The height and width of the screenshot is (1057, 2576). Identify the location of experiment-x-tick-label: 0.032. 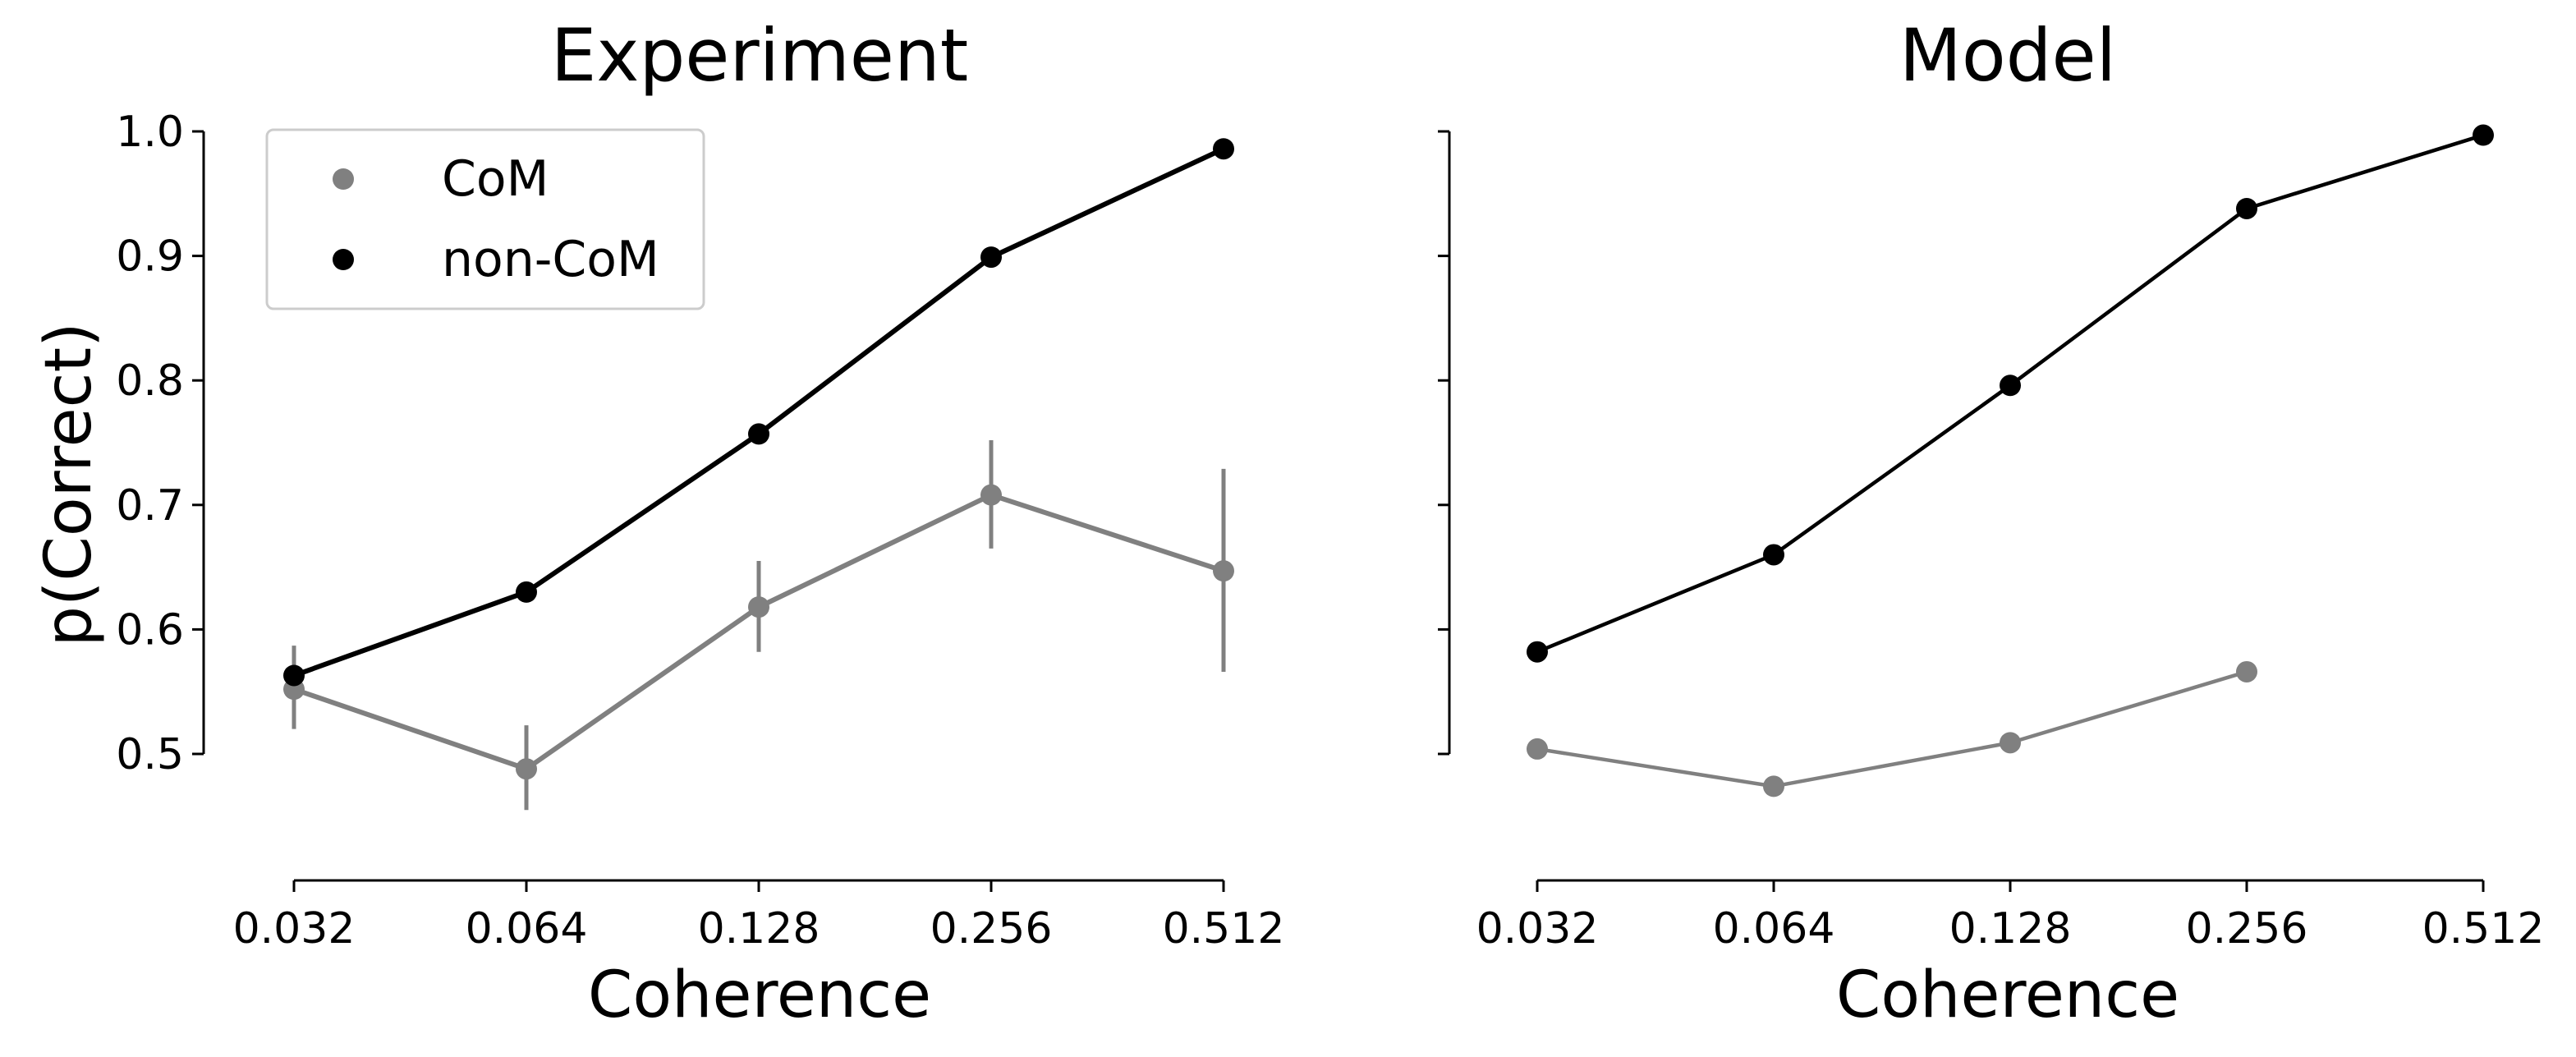
(294, 929).